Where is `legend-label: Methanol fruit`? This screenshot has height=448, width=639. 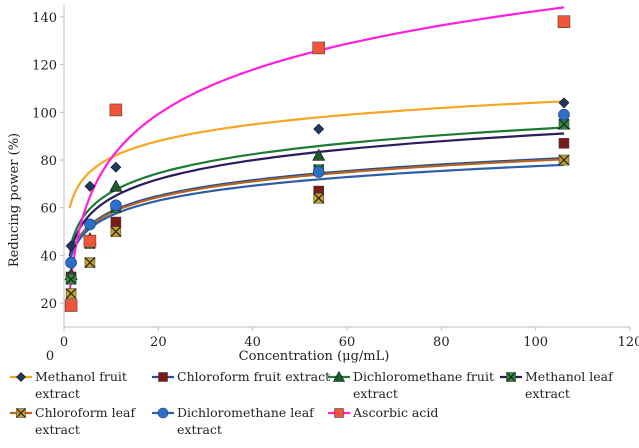
legend-label: Methanol fruit is located at coordinates (81, 376).